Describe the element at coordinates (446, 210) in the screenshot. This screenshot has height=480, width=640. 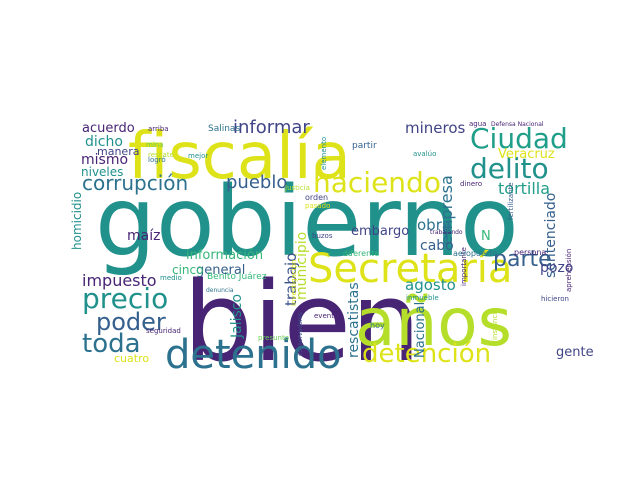
I see `word-20: empresa` at that location.